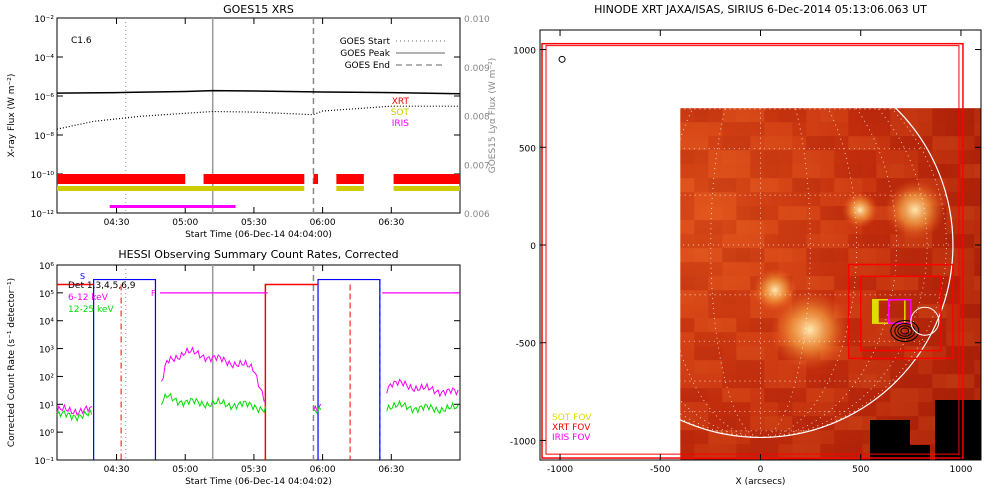  What do you see at coordinates (43, 176) in the screenshot?
I see `y-tick-label: 10⁻¹⁰` at bounding box center [43, 176].